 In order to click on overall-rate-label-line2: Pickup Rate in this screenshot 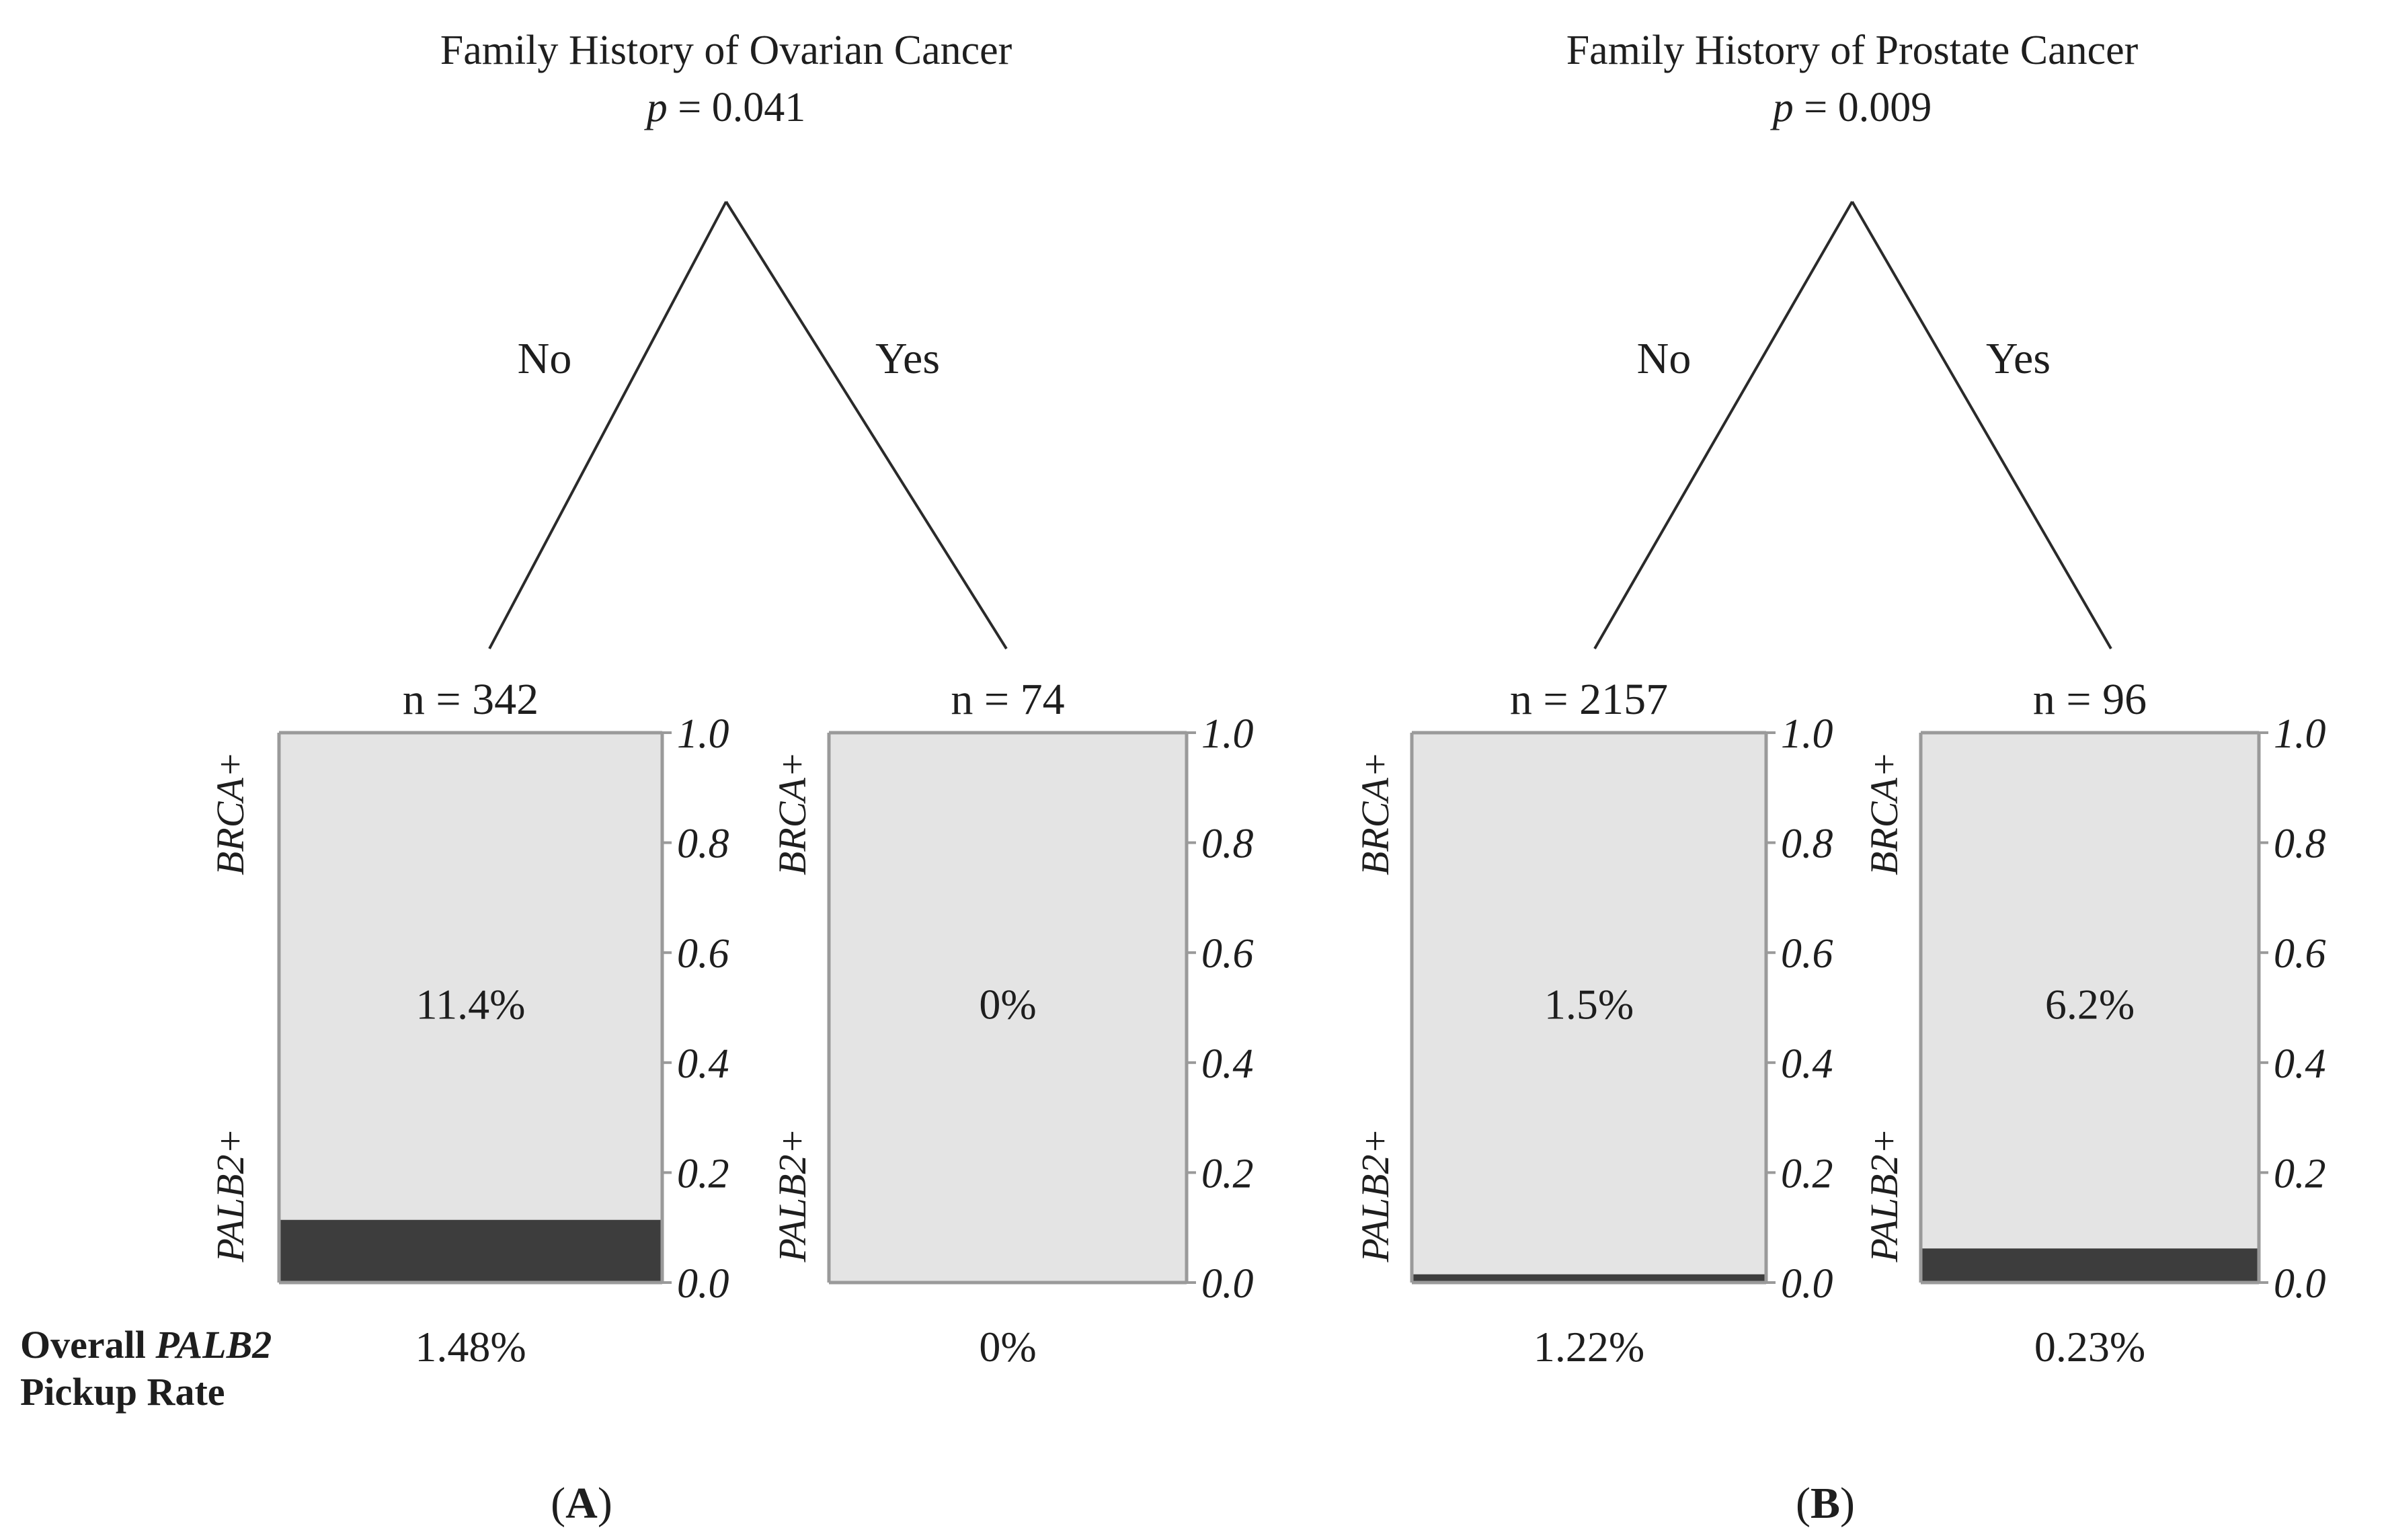, I will do `click(122, 1392)`.